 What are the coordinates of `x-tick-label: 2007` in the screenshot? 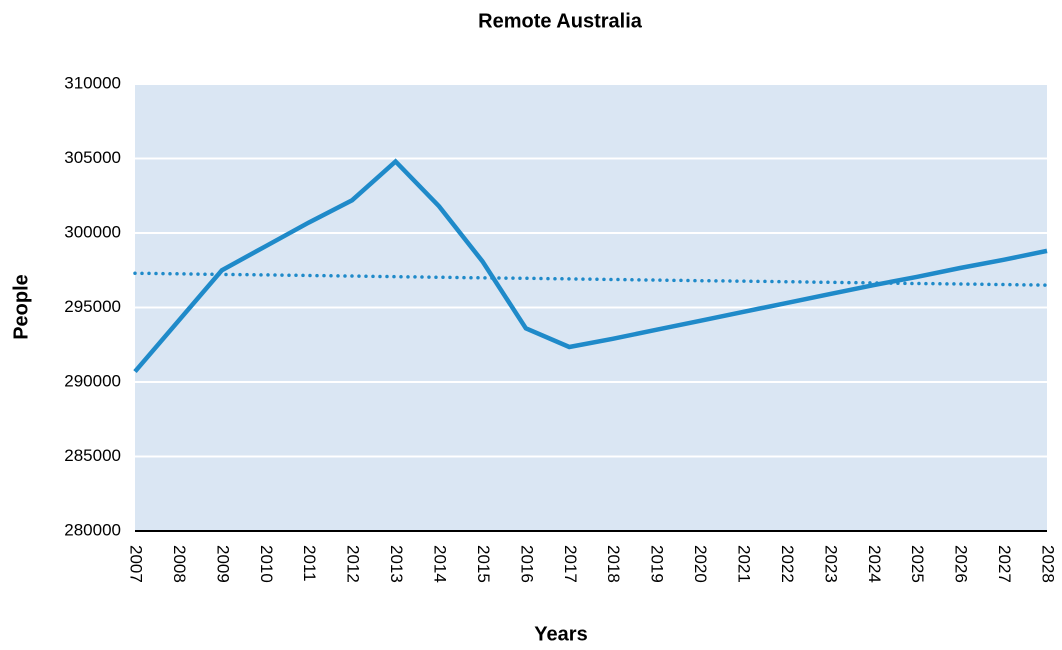 It's located at (136, 564).